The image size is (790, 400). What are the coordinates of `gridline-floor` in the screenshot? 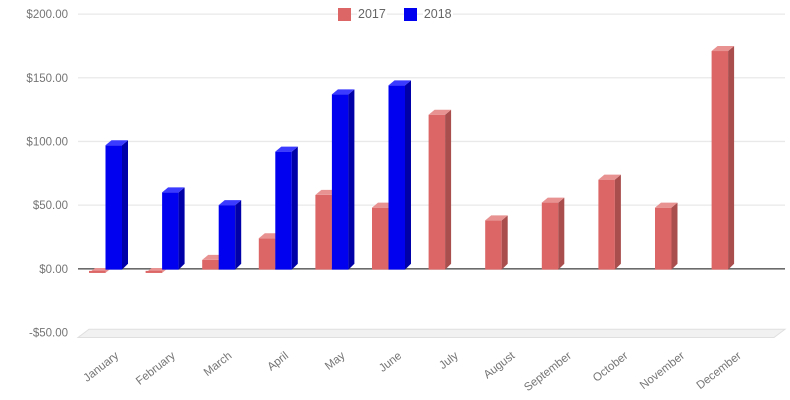 It's located at (431, 333).